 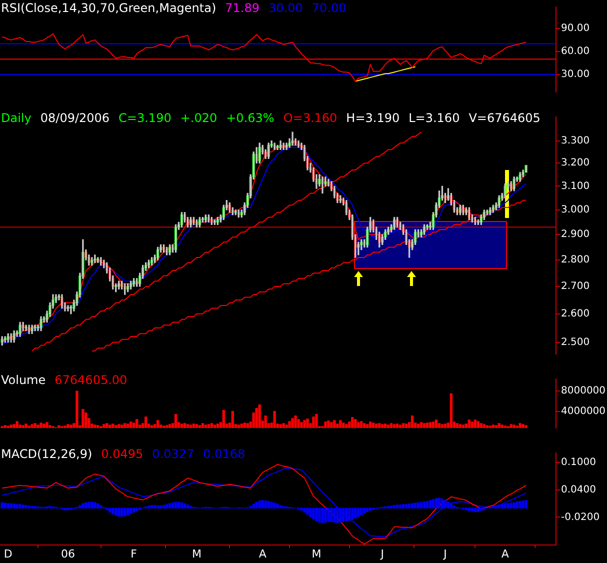 I want to click on y-tick-label: 3.200, so click(x=575, y=163).